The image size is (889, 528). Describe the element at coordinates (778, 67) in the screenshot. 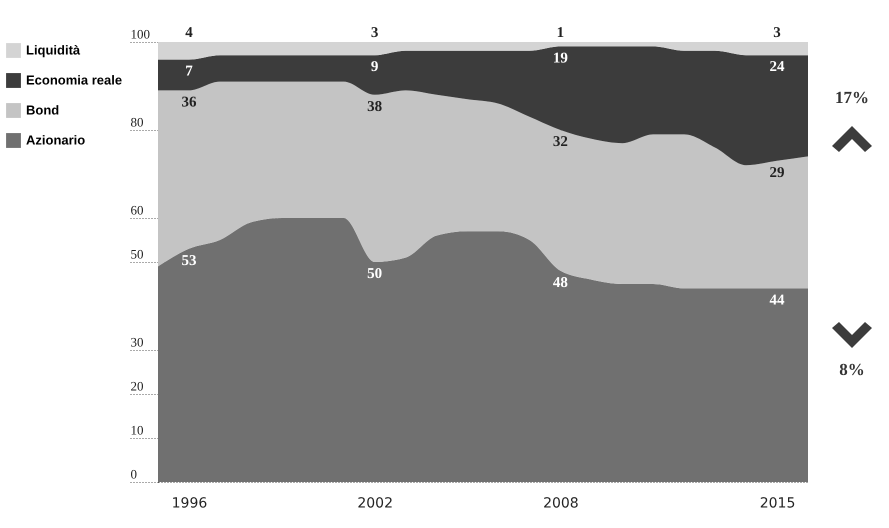

I see `data-label: 24` at that location.